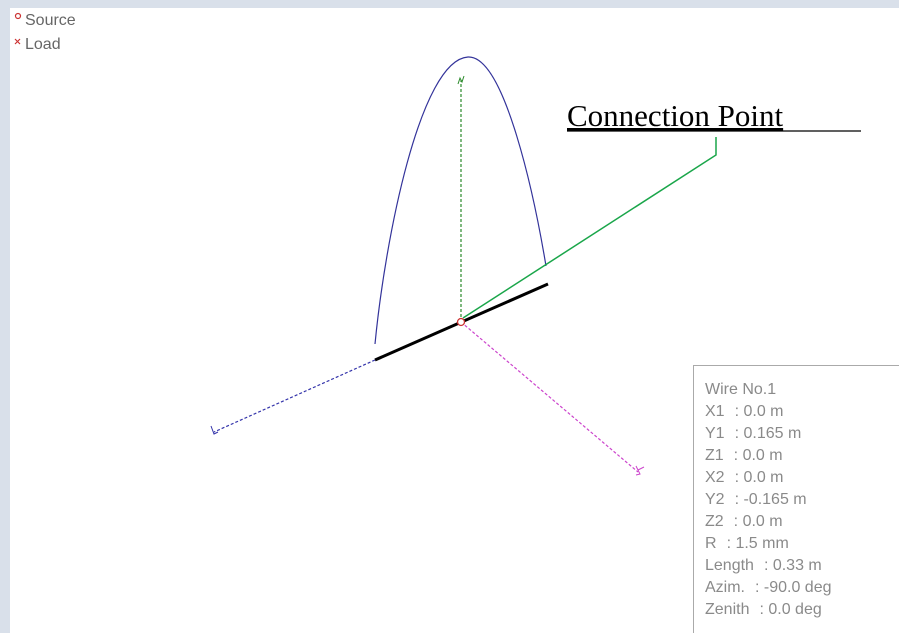 The height and width of the screenshot is (633, 899). I want to click on source-marker, so click(461, 322).